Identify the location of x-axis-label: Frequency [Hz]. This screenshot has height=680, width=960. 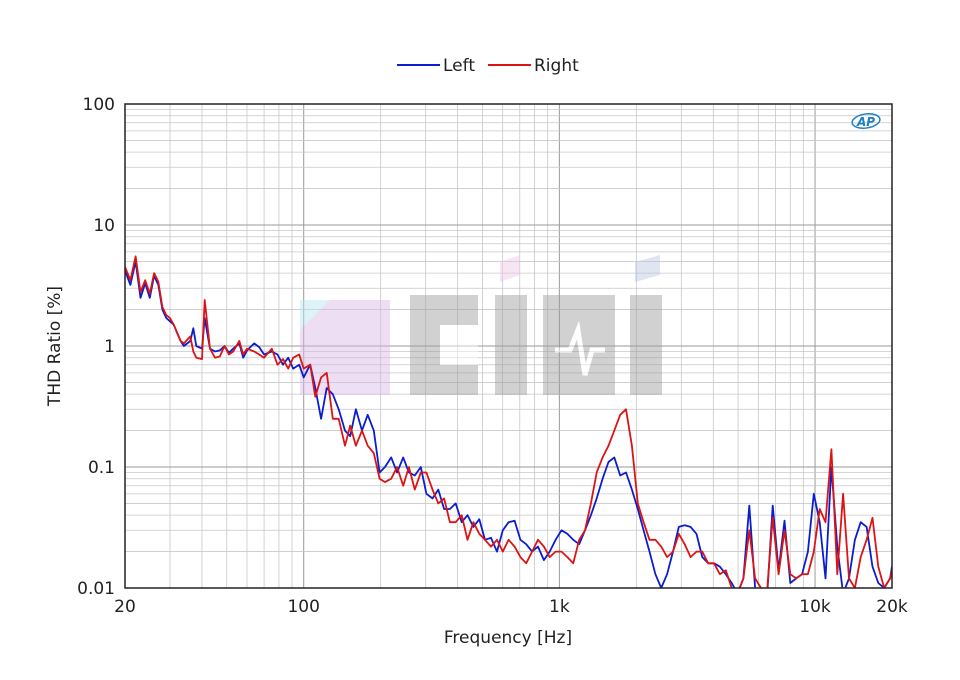
(508, 638).